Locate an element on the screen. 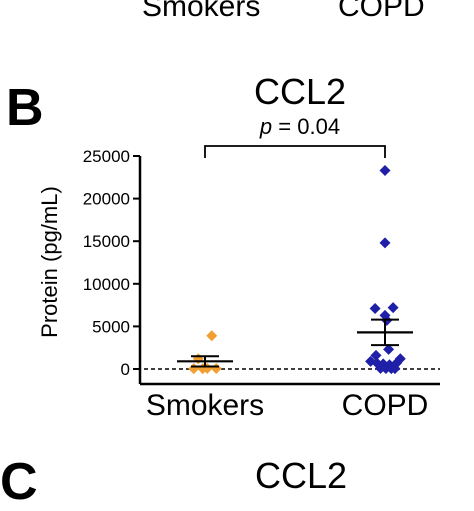  top-panel-copd-label: COPD is located at coordinates (381, 11).